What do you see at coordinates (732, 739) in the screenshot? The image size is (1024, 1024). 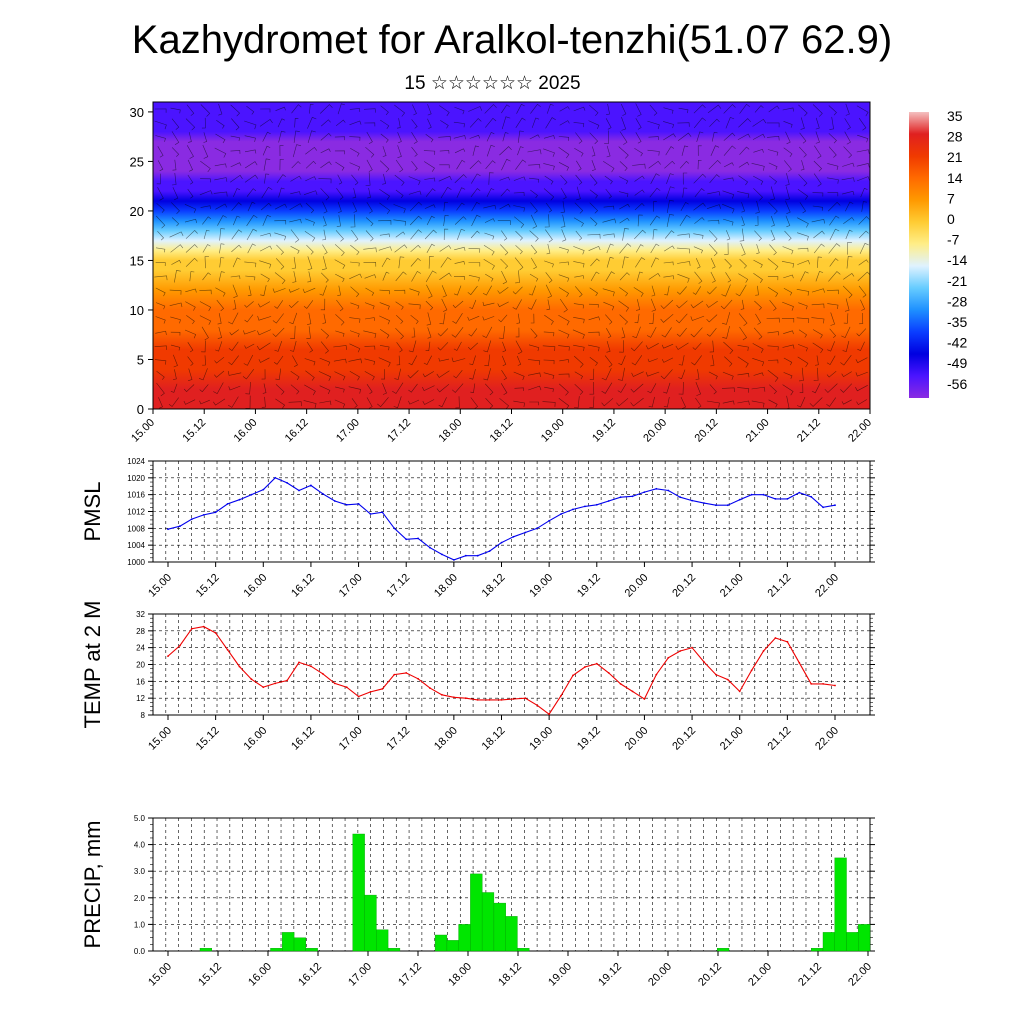 I see `x-tick-label: 21.00` at bounding box center [732, 739].